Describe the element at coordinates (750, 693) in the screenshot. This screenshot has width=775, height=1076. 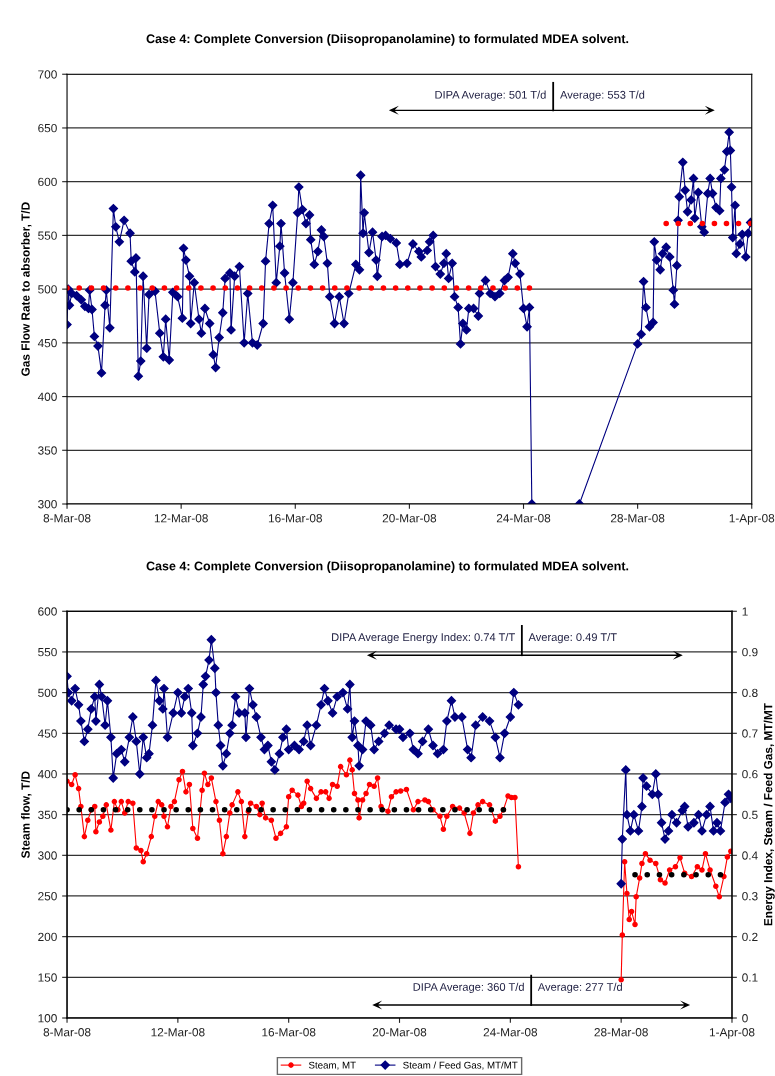
I see `y2-tick-label: 0.8` at that location.